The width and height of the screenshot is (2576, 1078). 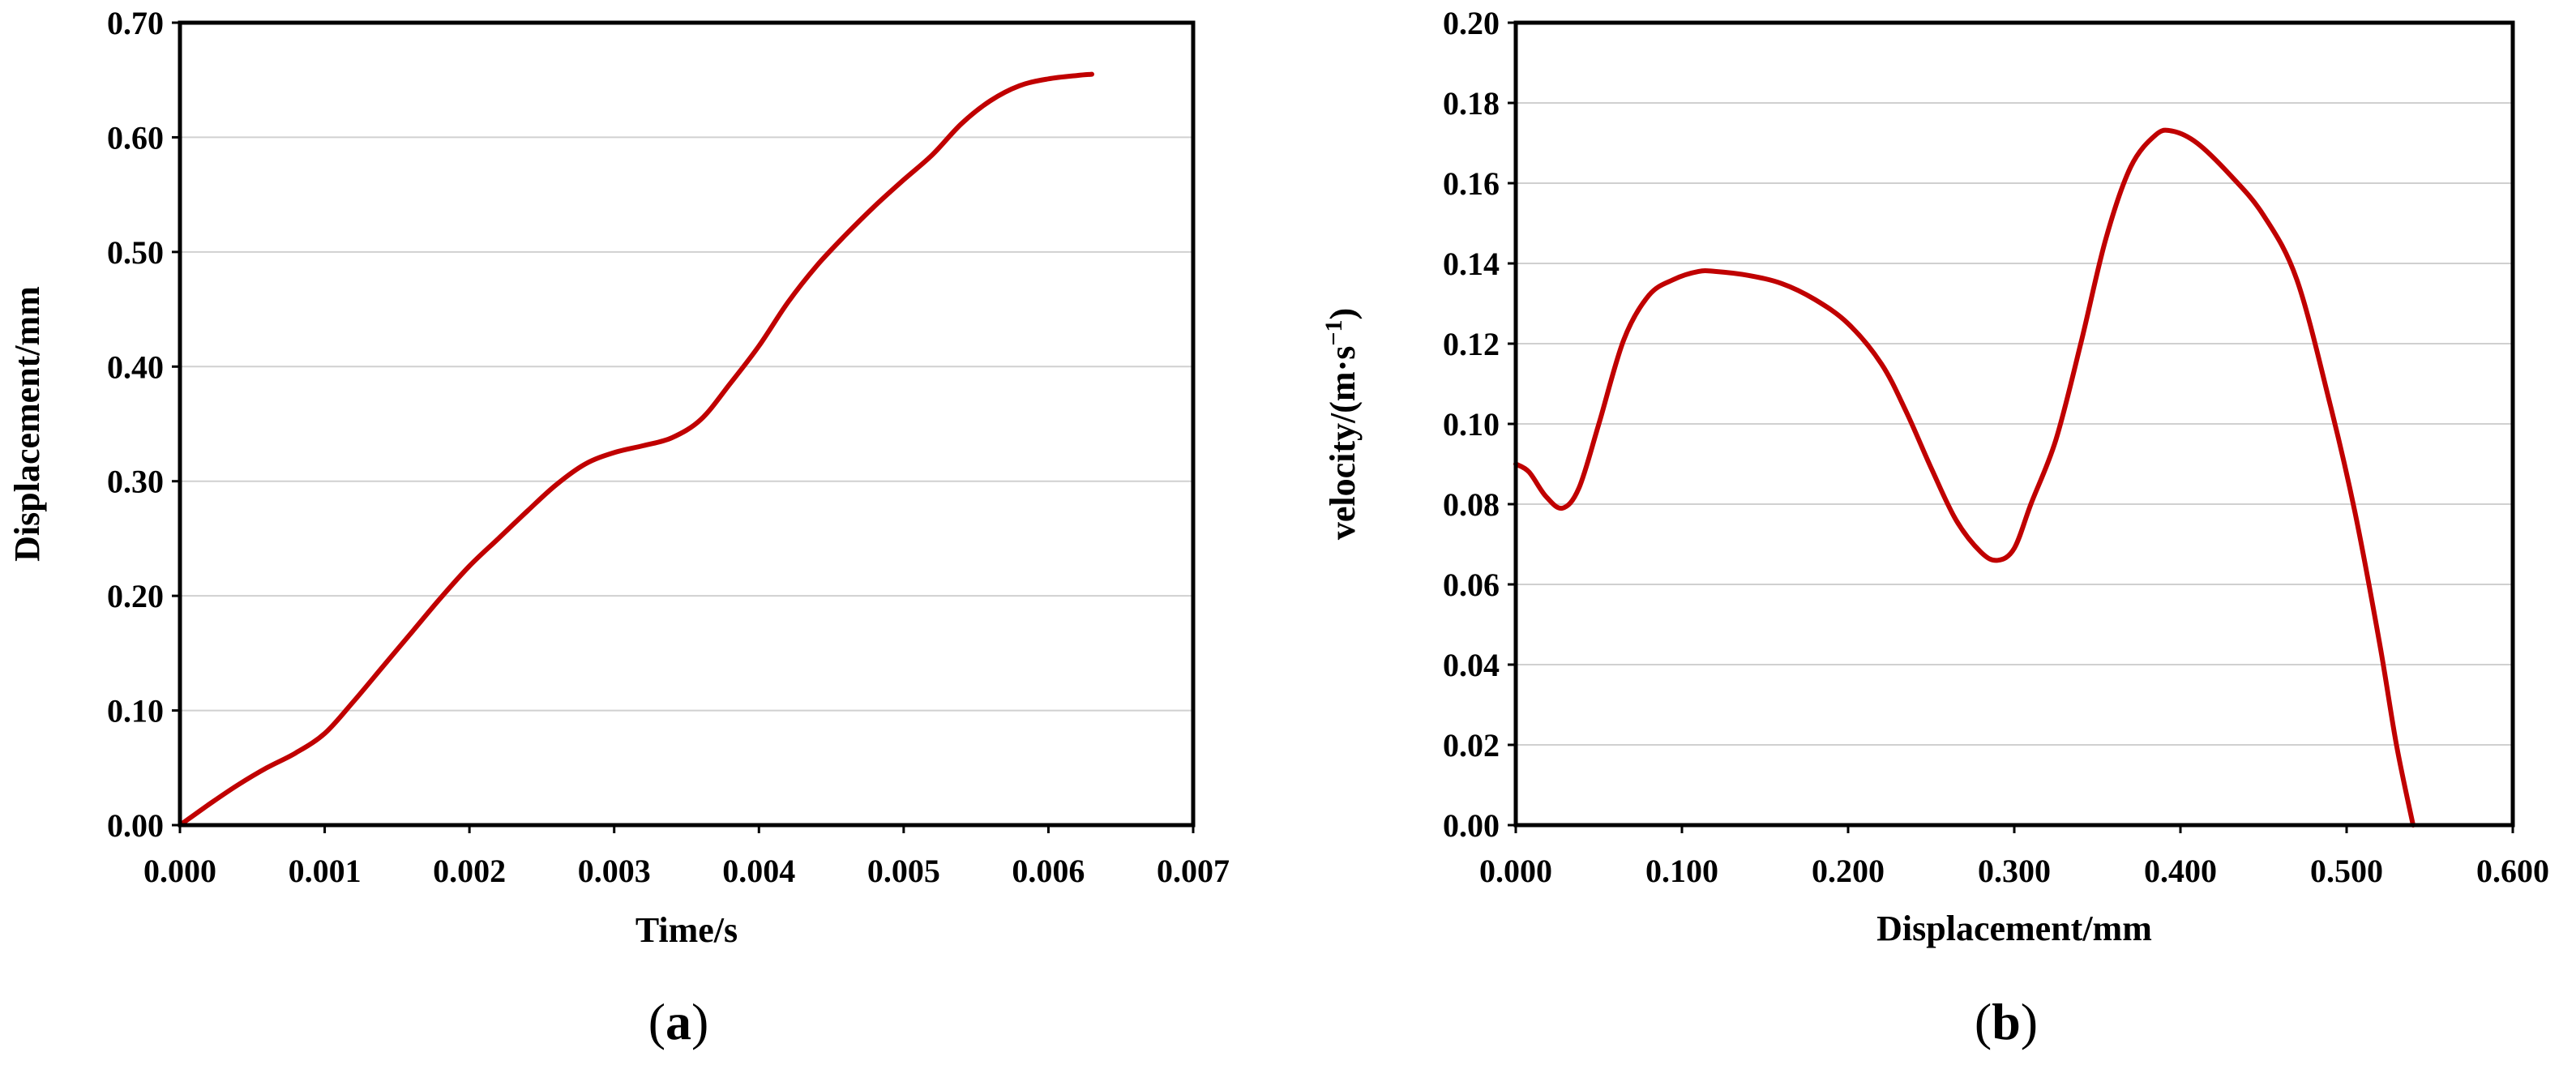 I want to click on x-tick-label: 0.002, so click(x=470, y=871).